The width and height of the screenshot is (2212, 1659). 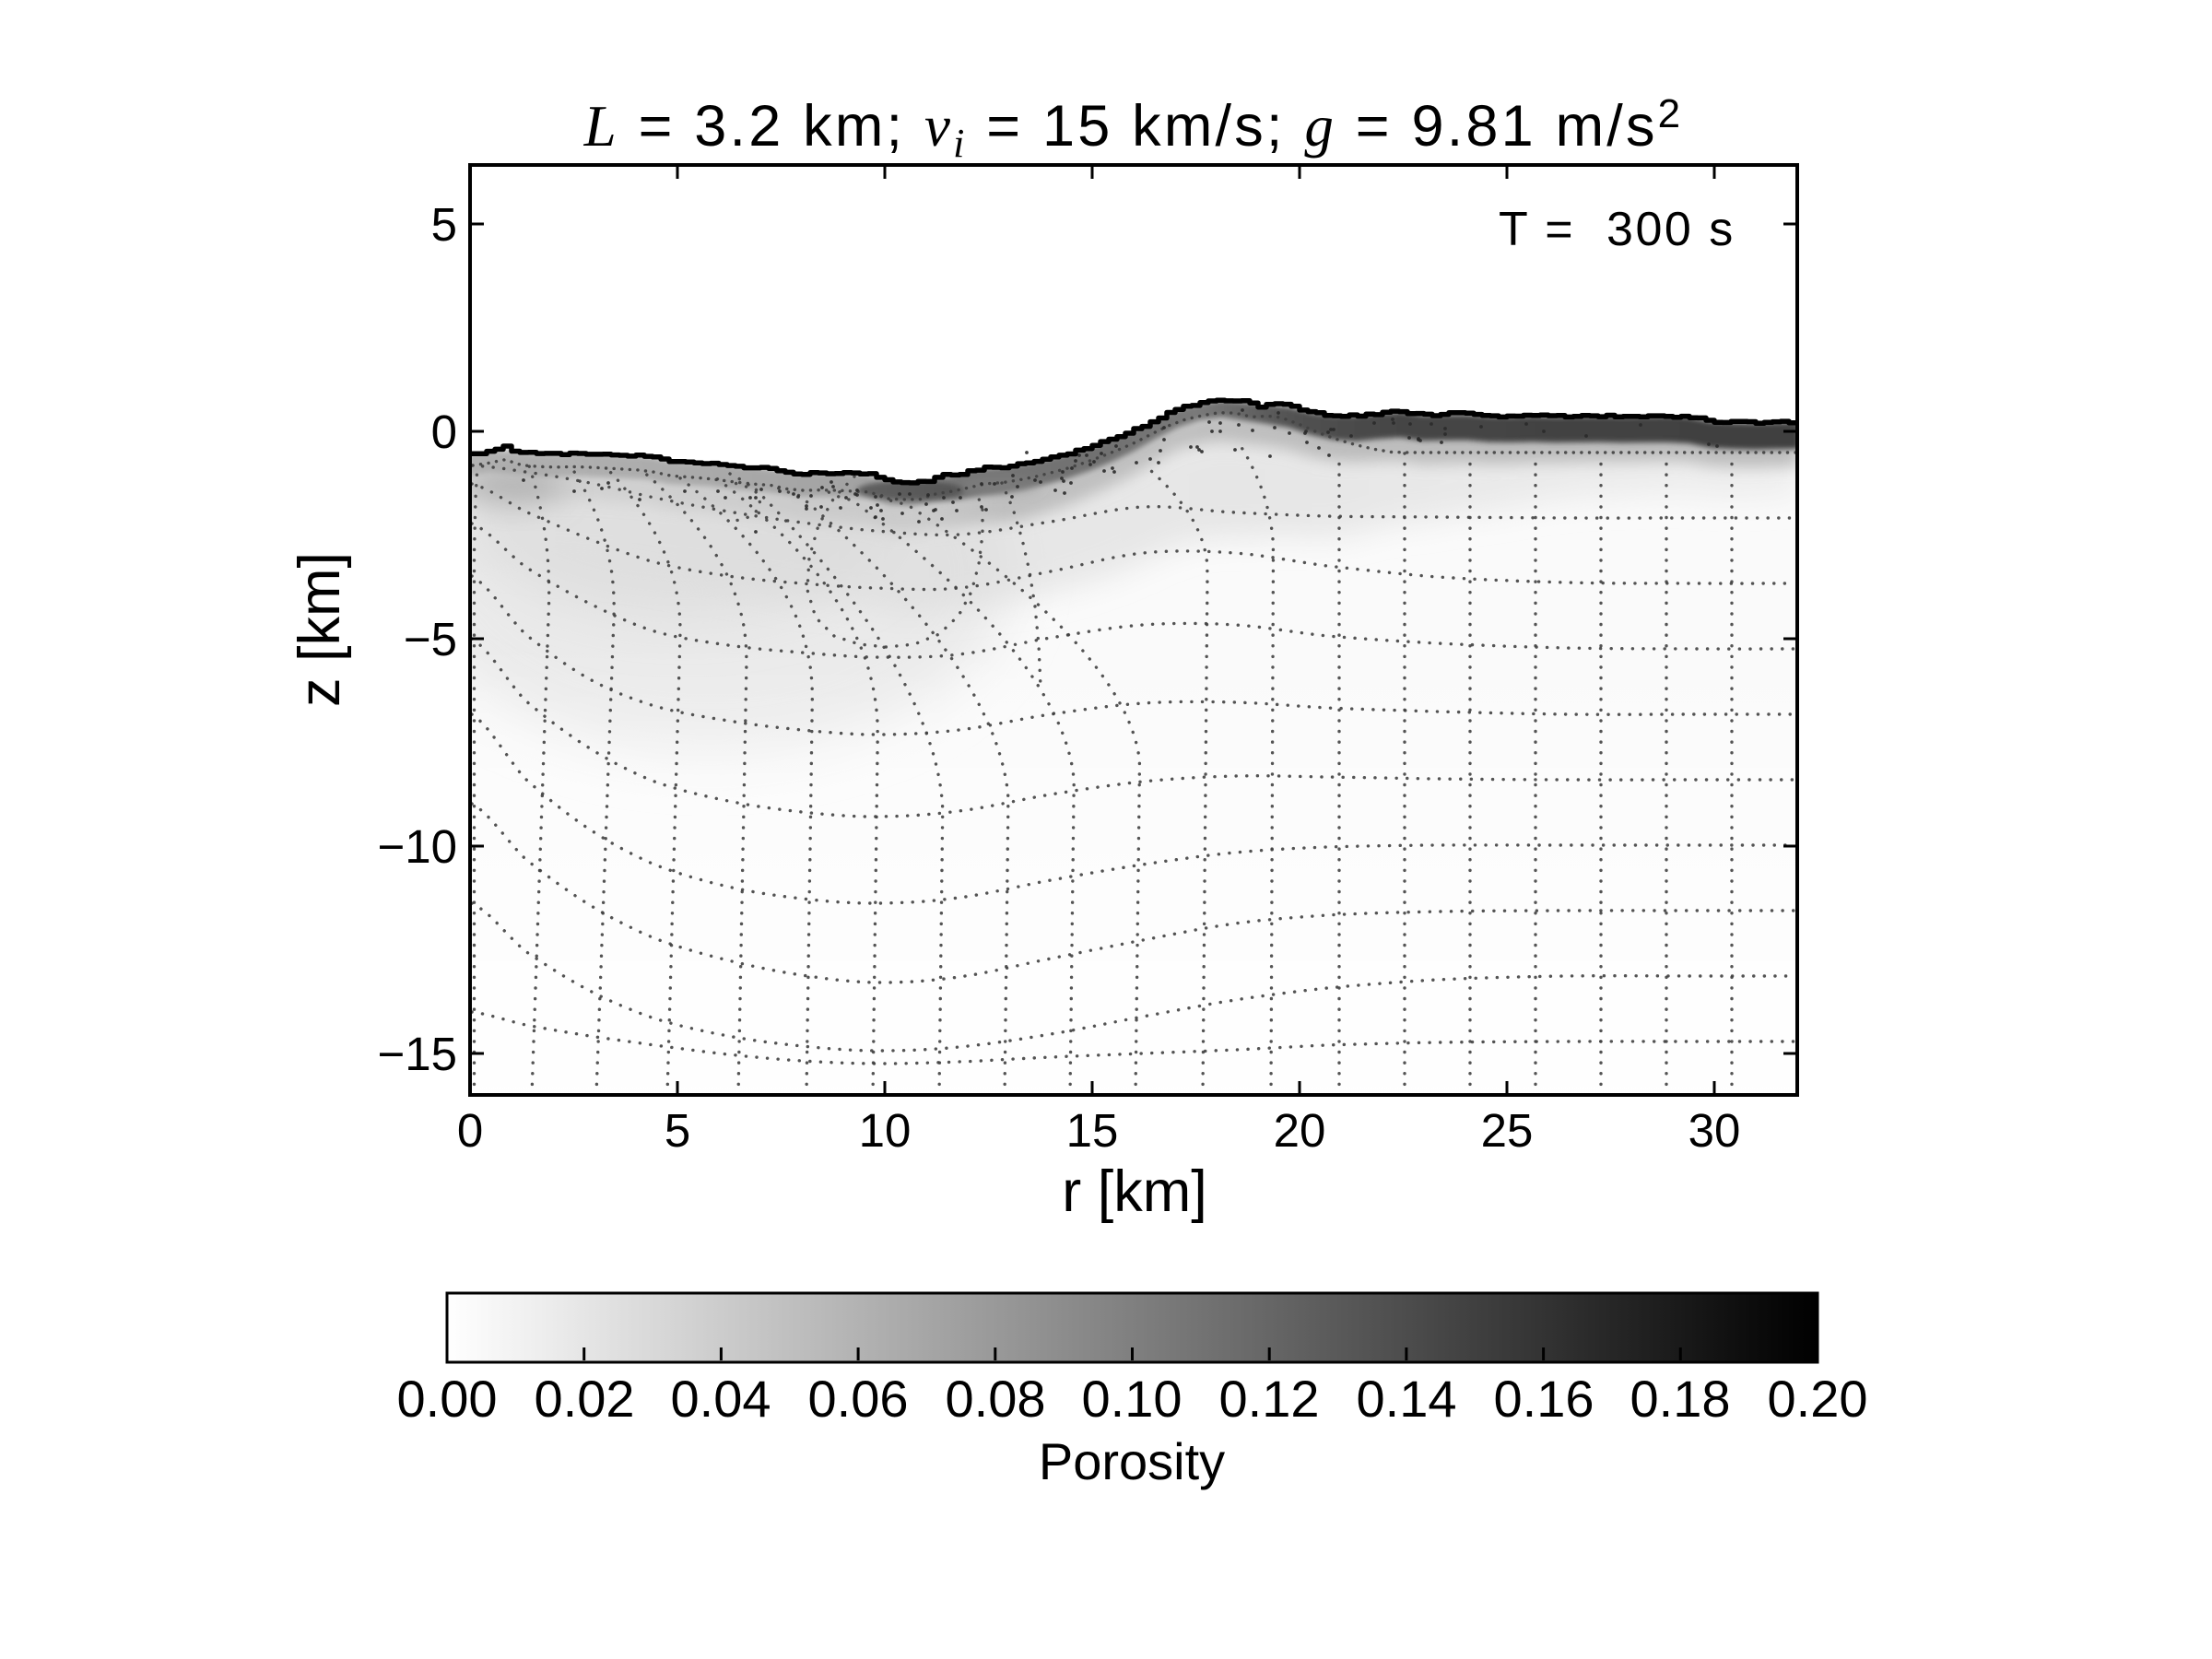 I want to click on svg-text: 0.02, so click(x=585, y=1399).